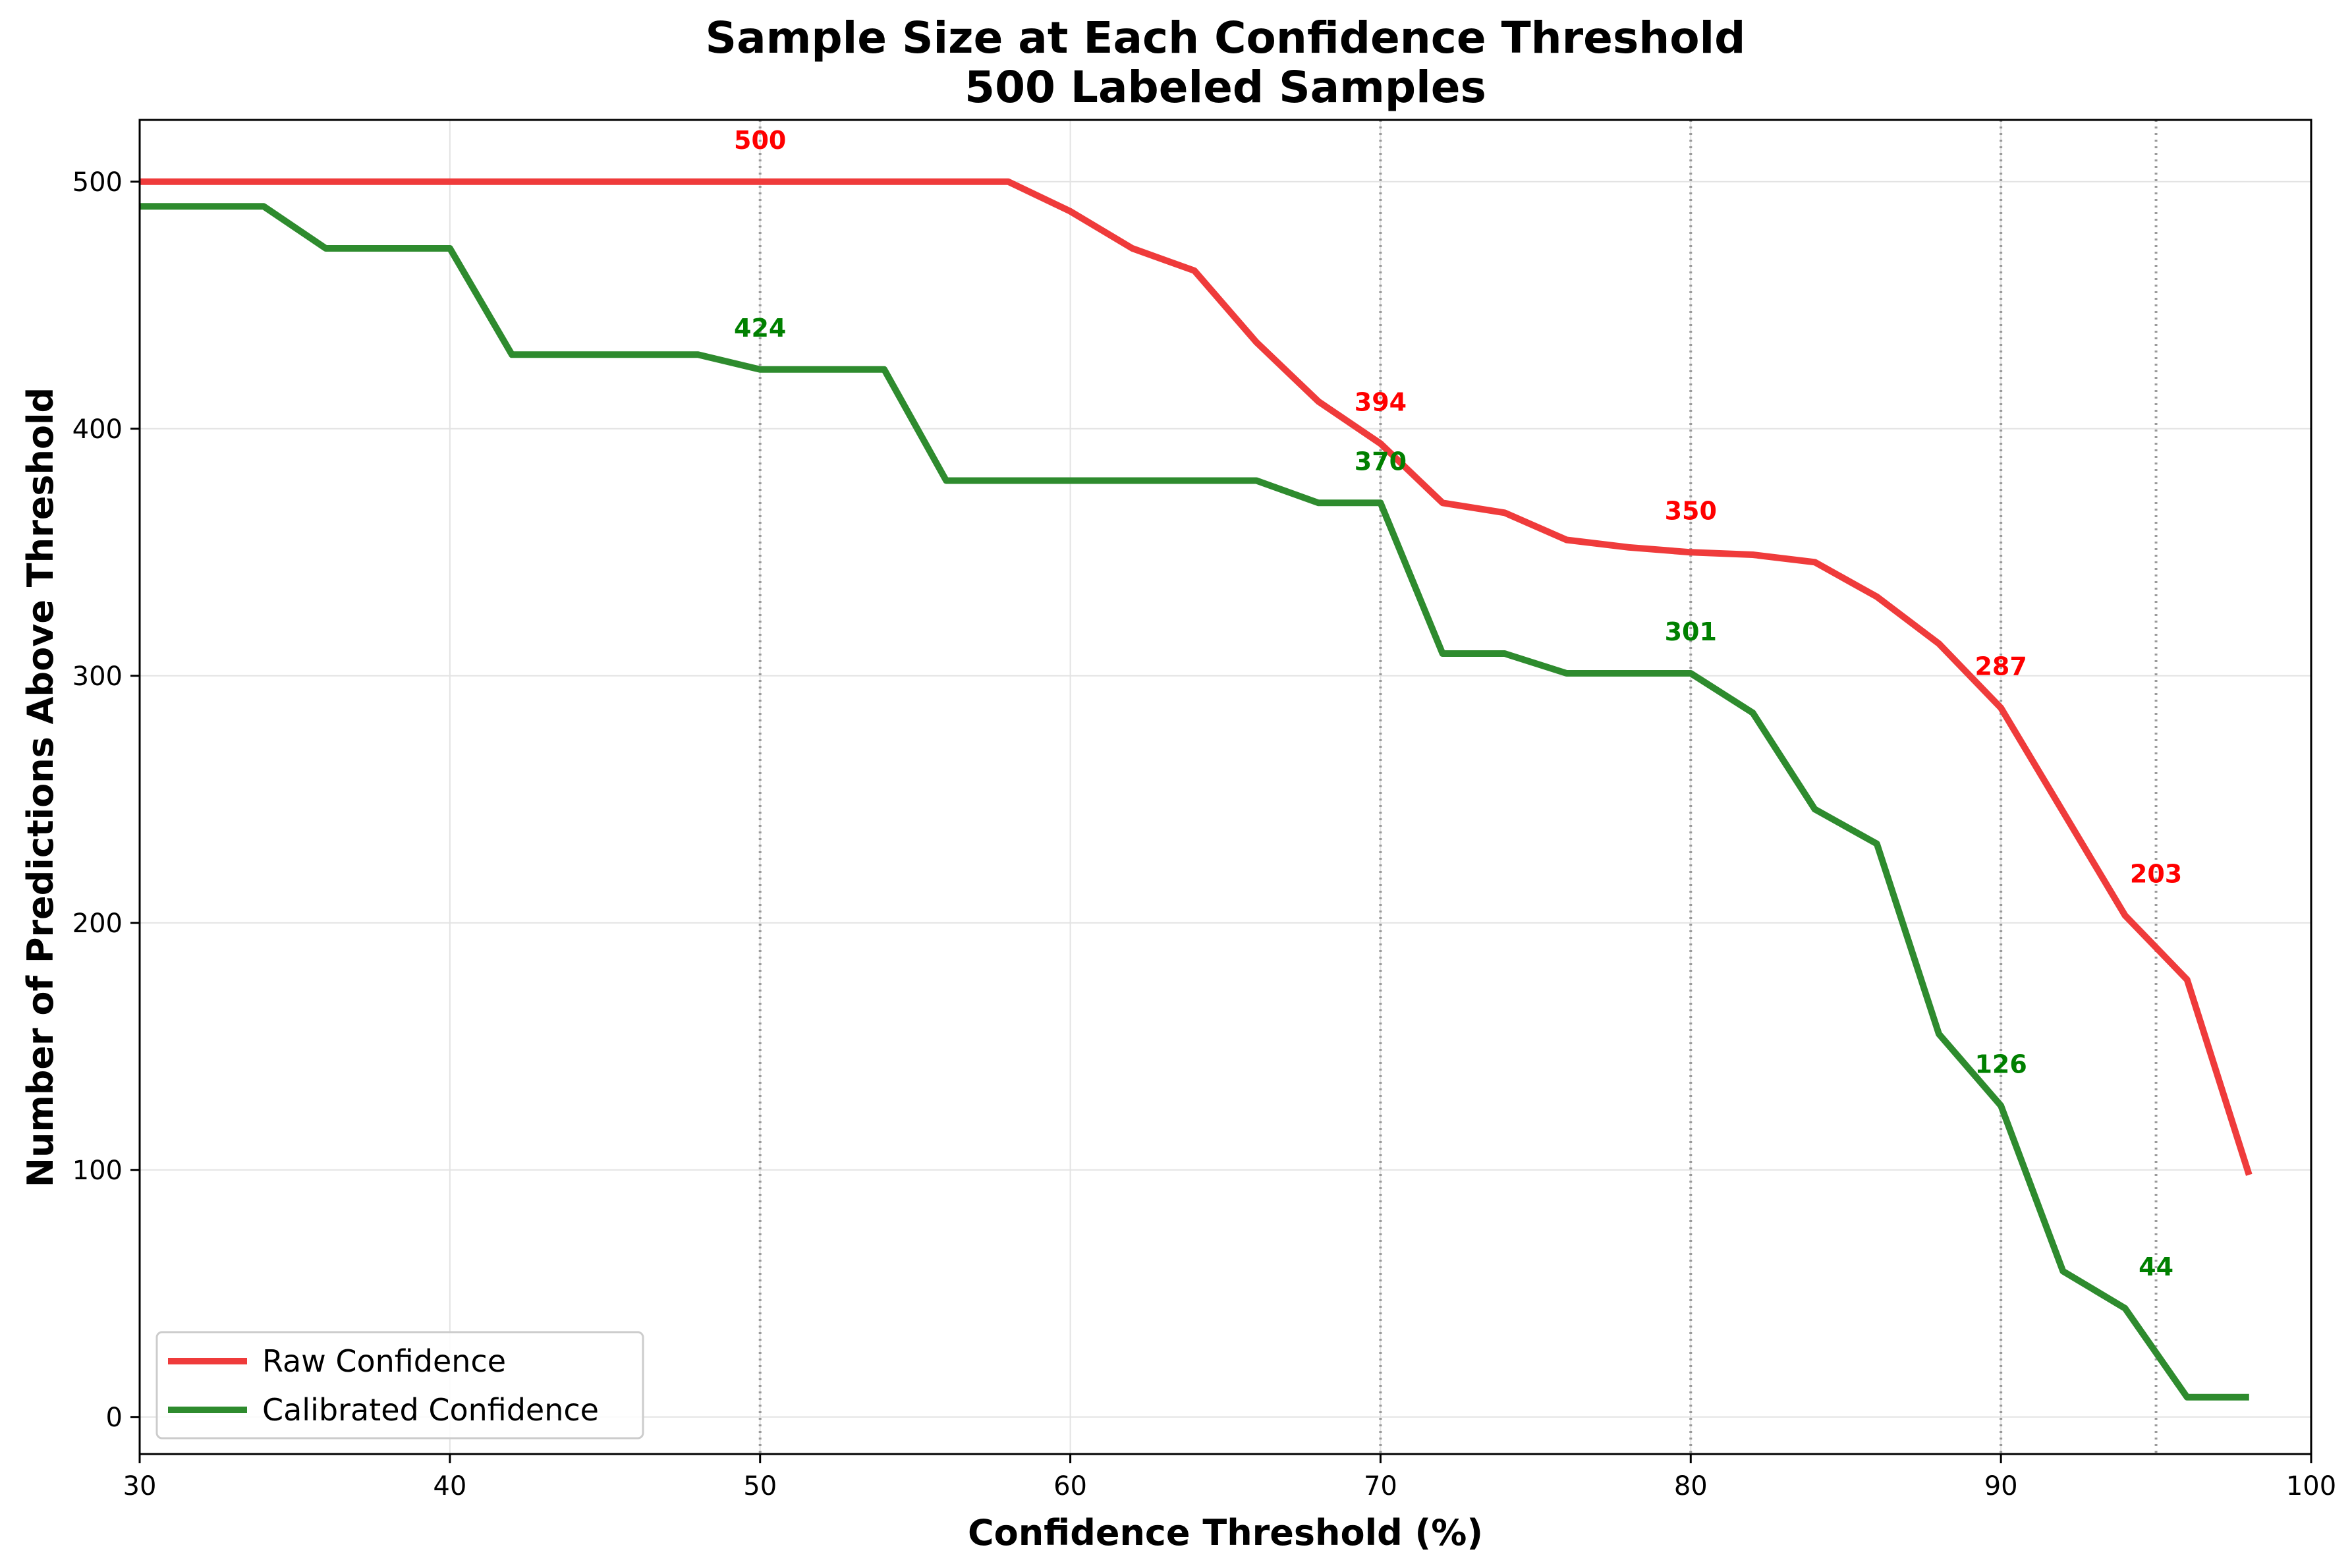 This screenshot has width=2352, height=1568. Describe the element at coordinates (1691, 631) in the screenshot. I see `data-label: 301` at that location.